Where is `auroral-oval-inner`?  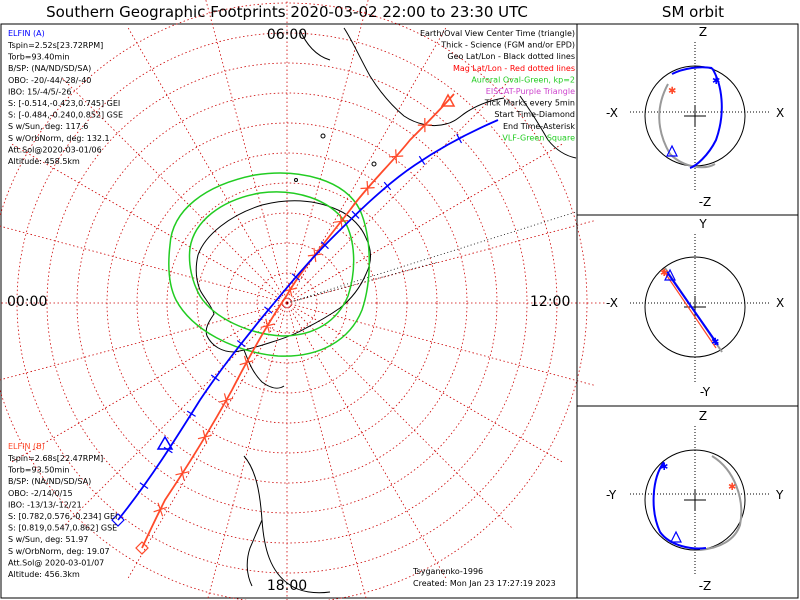
auroral-oval-inner is located at coordinates (271, 264).